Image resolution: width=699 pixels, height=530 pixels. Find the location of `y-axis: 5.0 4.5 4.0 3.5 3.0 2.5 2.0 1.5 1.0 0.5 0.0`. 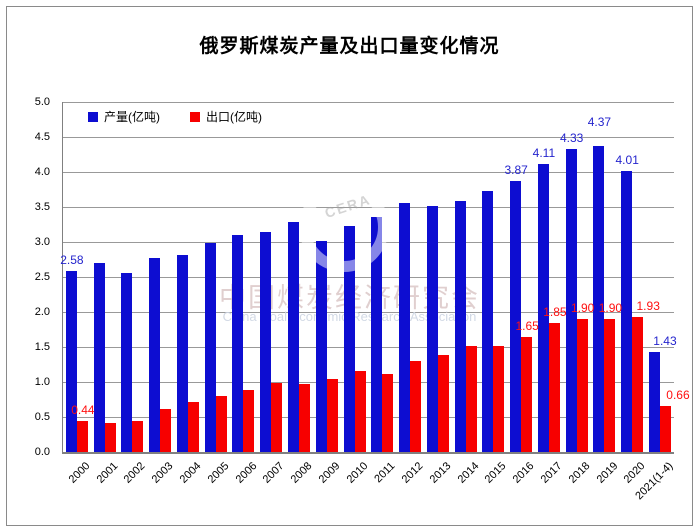

y-axis: 5.0 4.5 4.0 3.5 3.0 2.5 2.0 1.5 1.0 0.5 0.0 is located at coordinates (32, 279).